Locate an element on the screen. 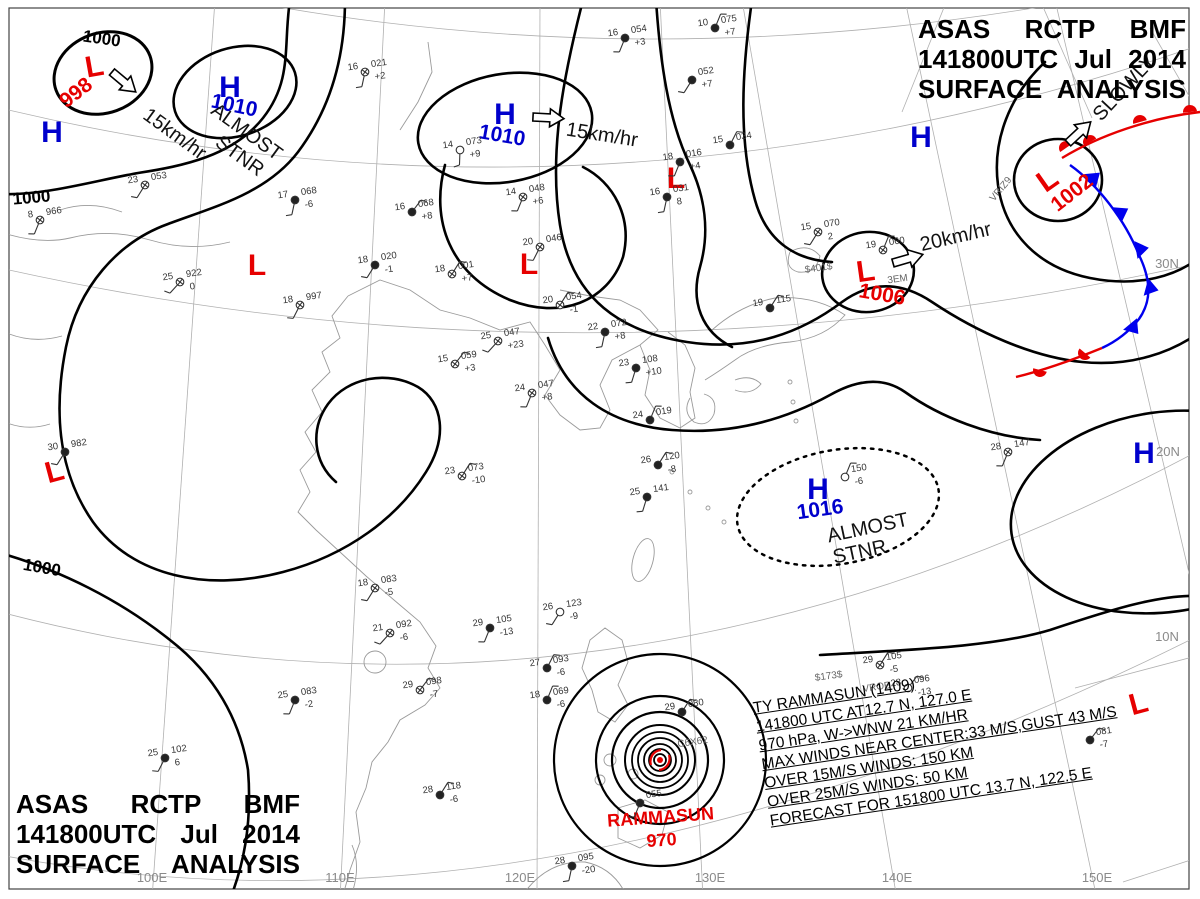 The width and height of the screenshot is (1200, 899). svg-text: 23 is located at coordinates (133, 180).